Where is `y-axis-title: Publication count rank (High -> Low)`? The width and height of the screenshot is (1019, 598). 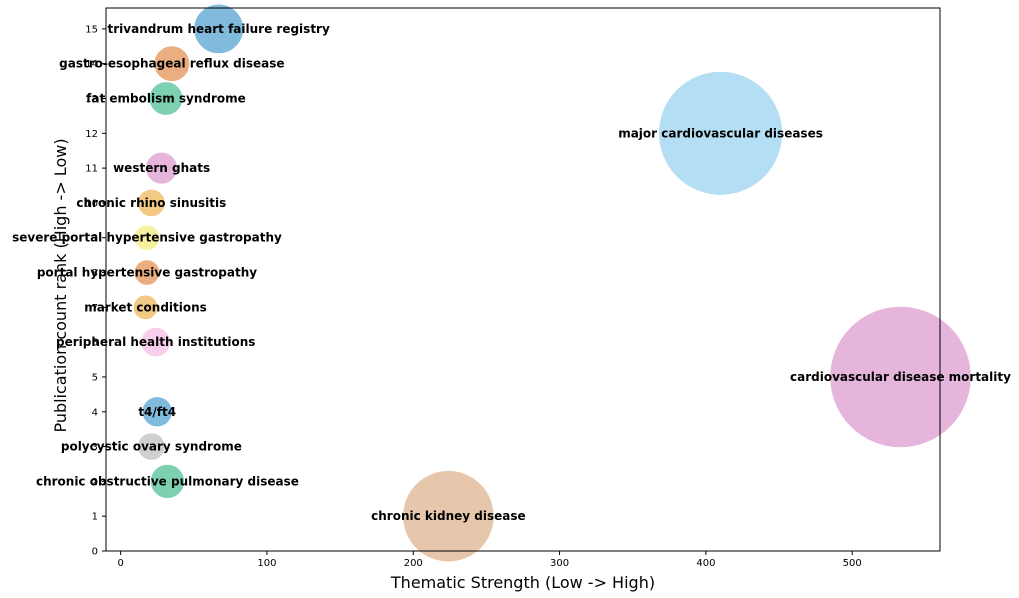 y-axis-title: Publication count rank (High -> Low) is located at coordinates (60, 285).